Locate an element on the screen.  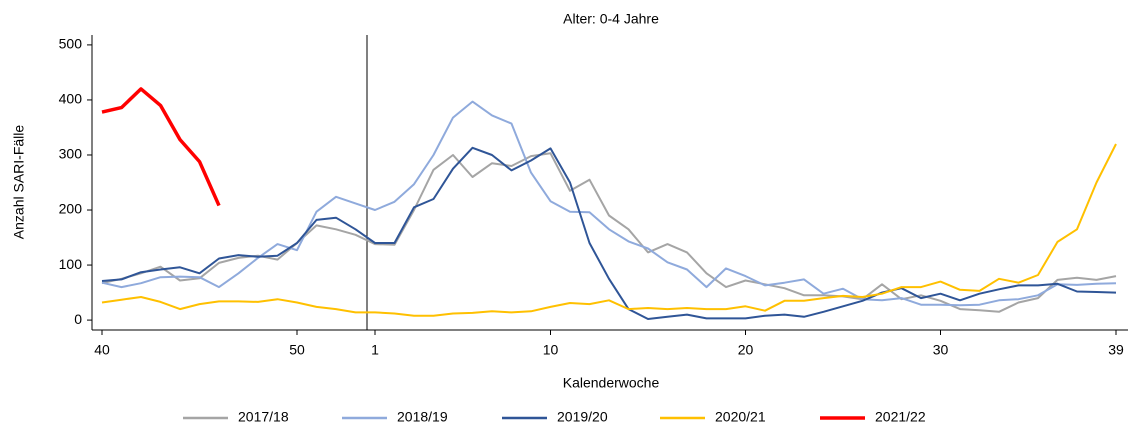
y-tick-label: 400 is located at coordinates (71, 99).